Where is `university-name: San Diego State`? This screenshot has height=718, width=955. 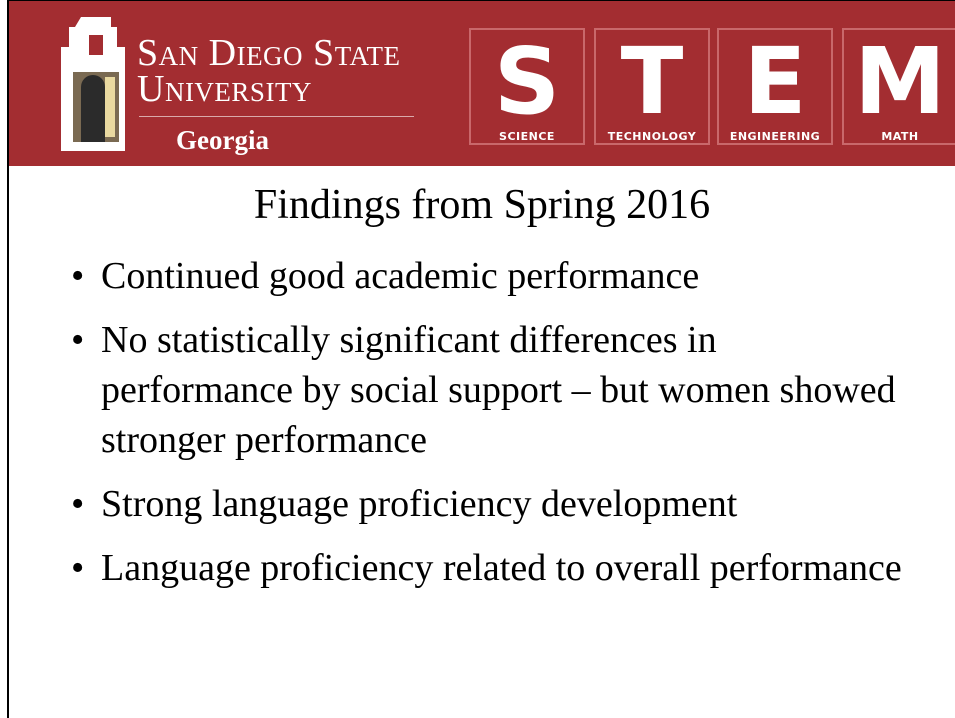
university-name: San Diego State is located at coordinates (269, 53).